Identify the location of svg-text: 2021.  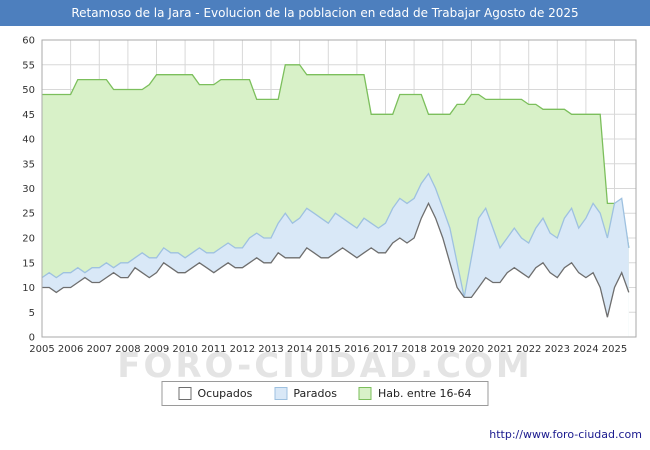
(499, 349).